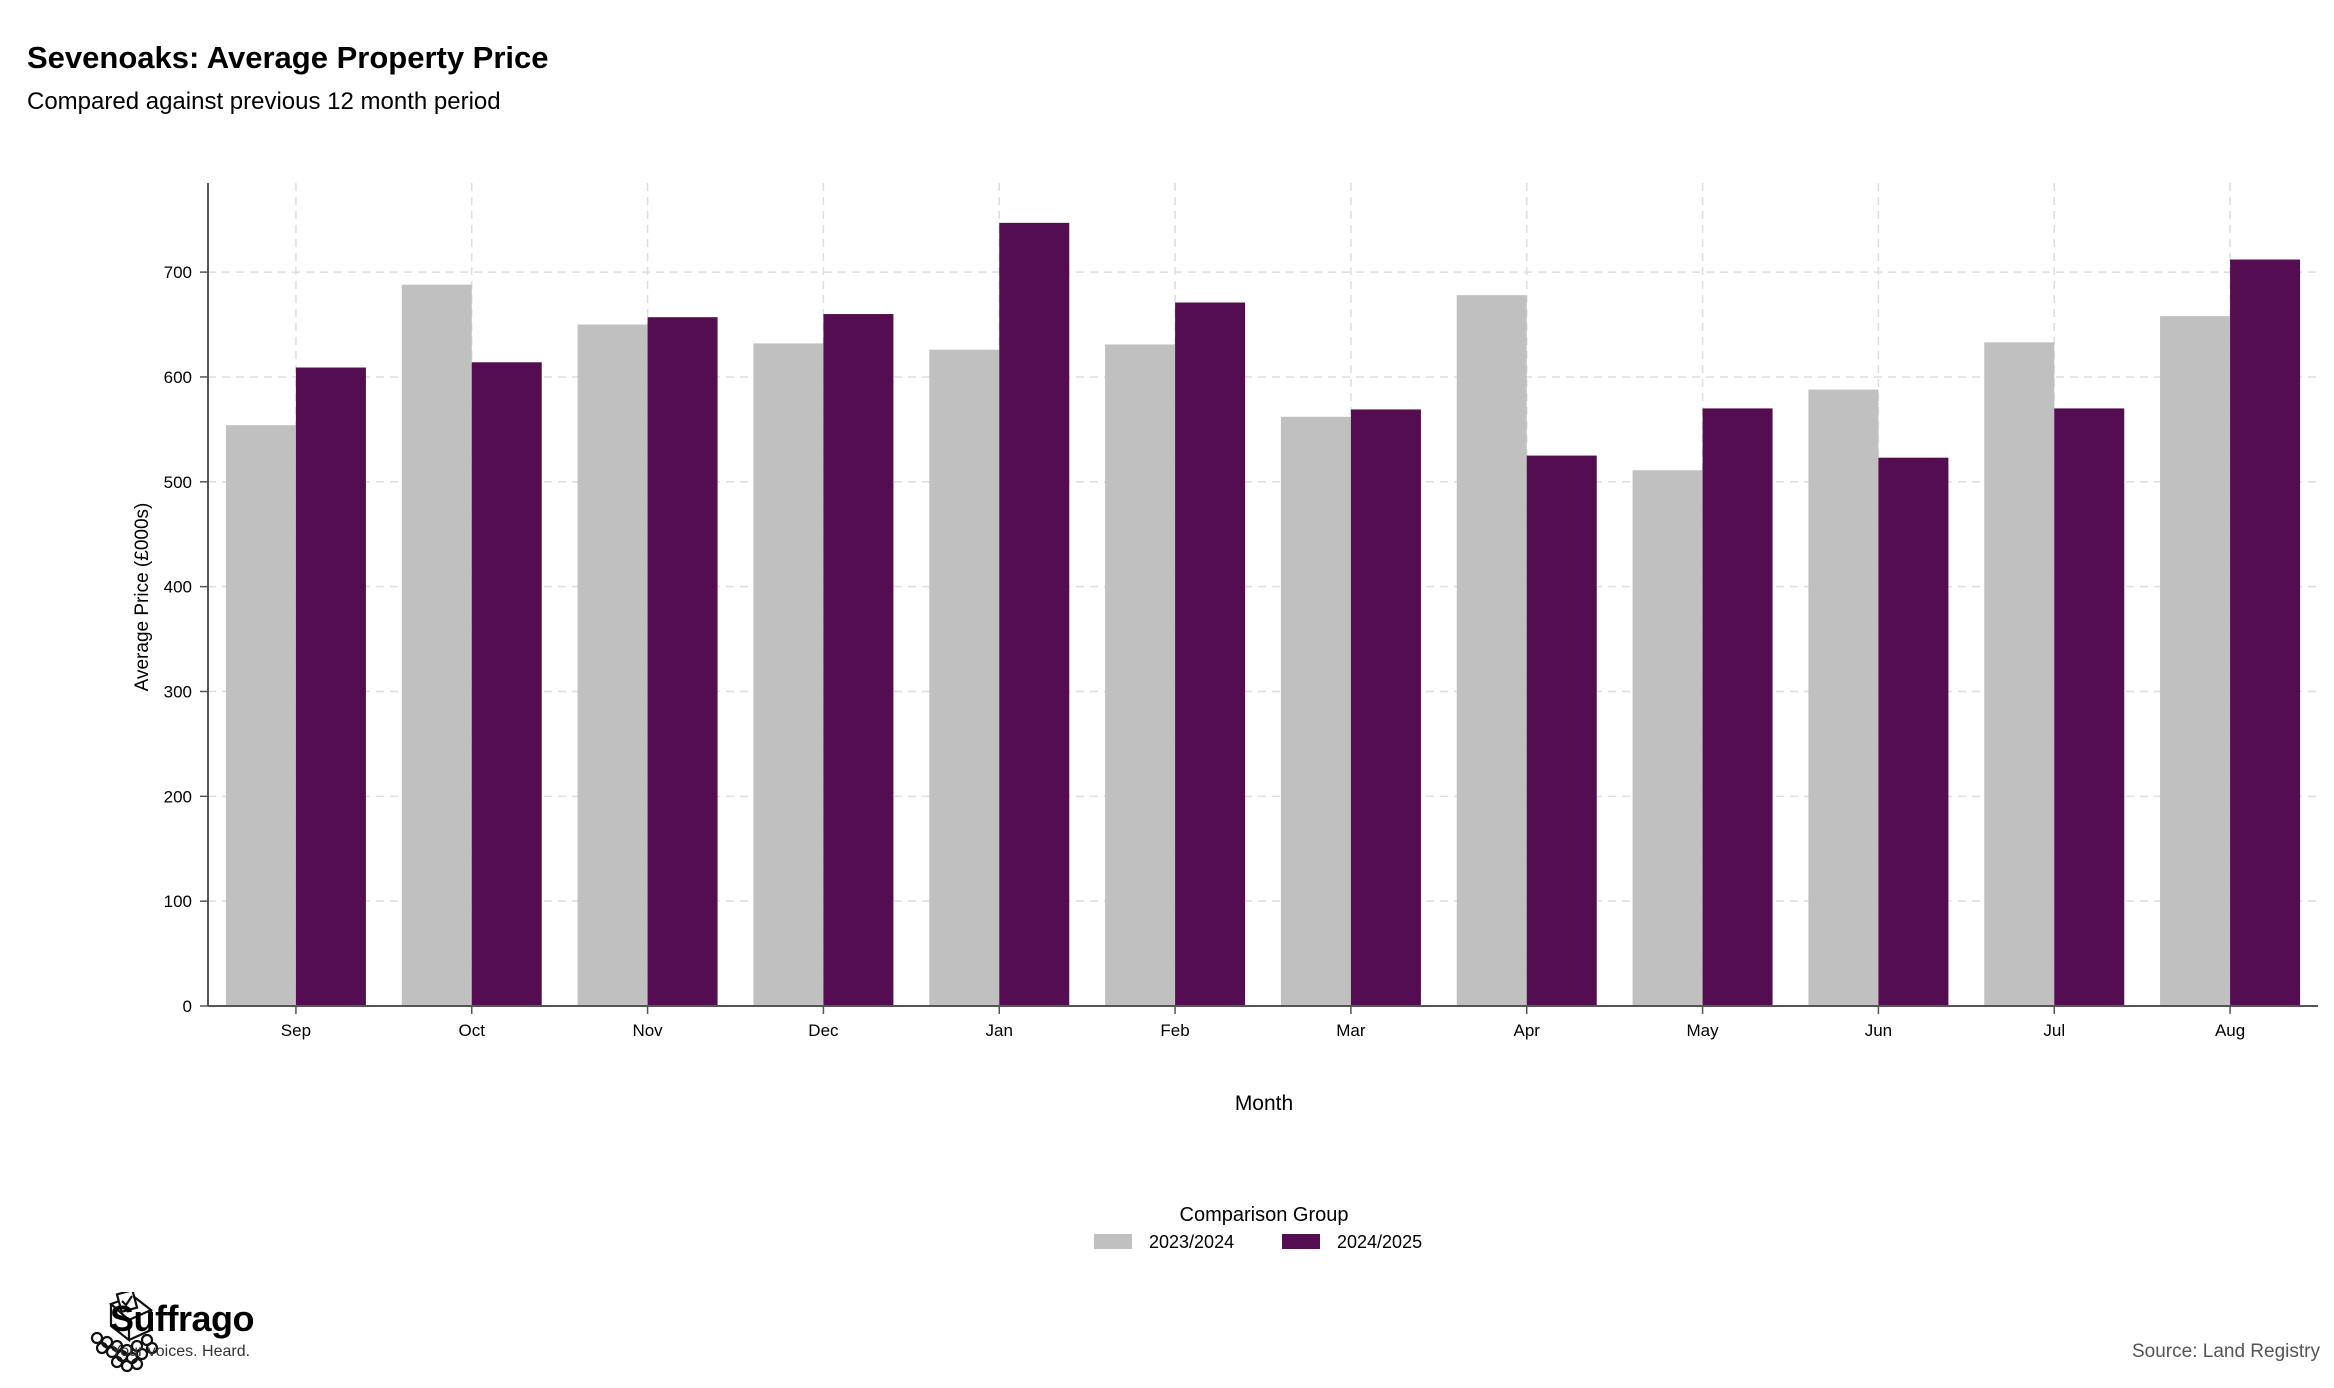 The width and height of the screenshot is (2334, 1388). Describe the element at coordinates (182, 1318) in the screenshot. I see `brand-name: Suffrago` at that location.